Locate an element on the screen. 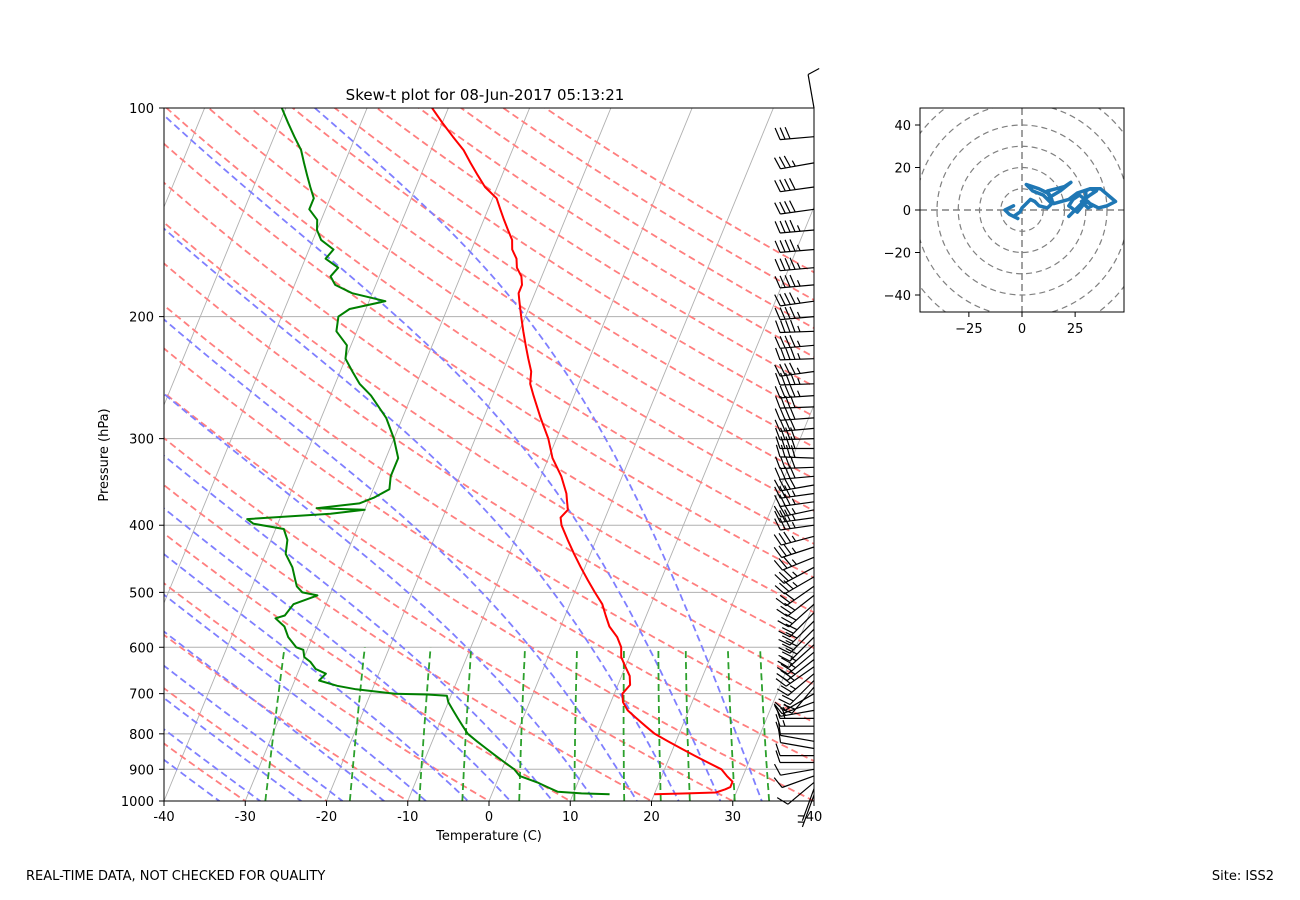 The width and height of the screenshot is (1300, 900). hodograph-panel: −25 0 25 −40 −20 0 20 40 is located at coordinates (1004, 222).